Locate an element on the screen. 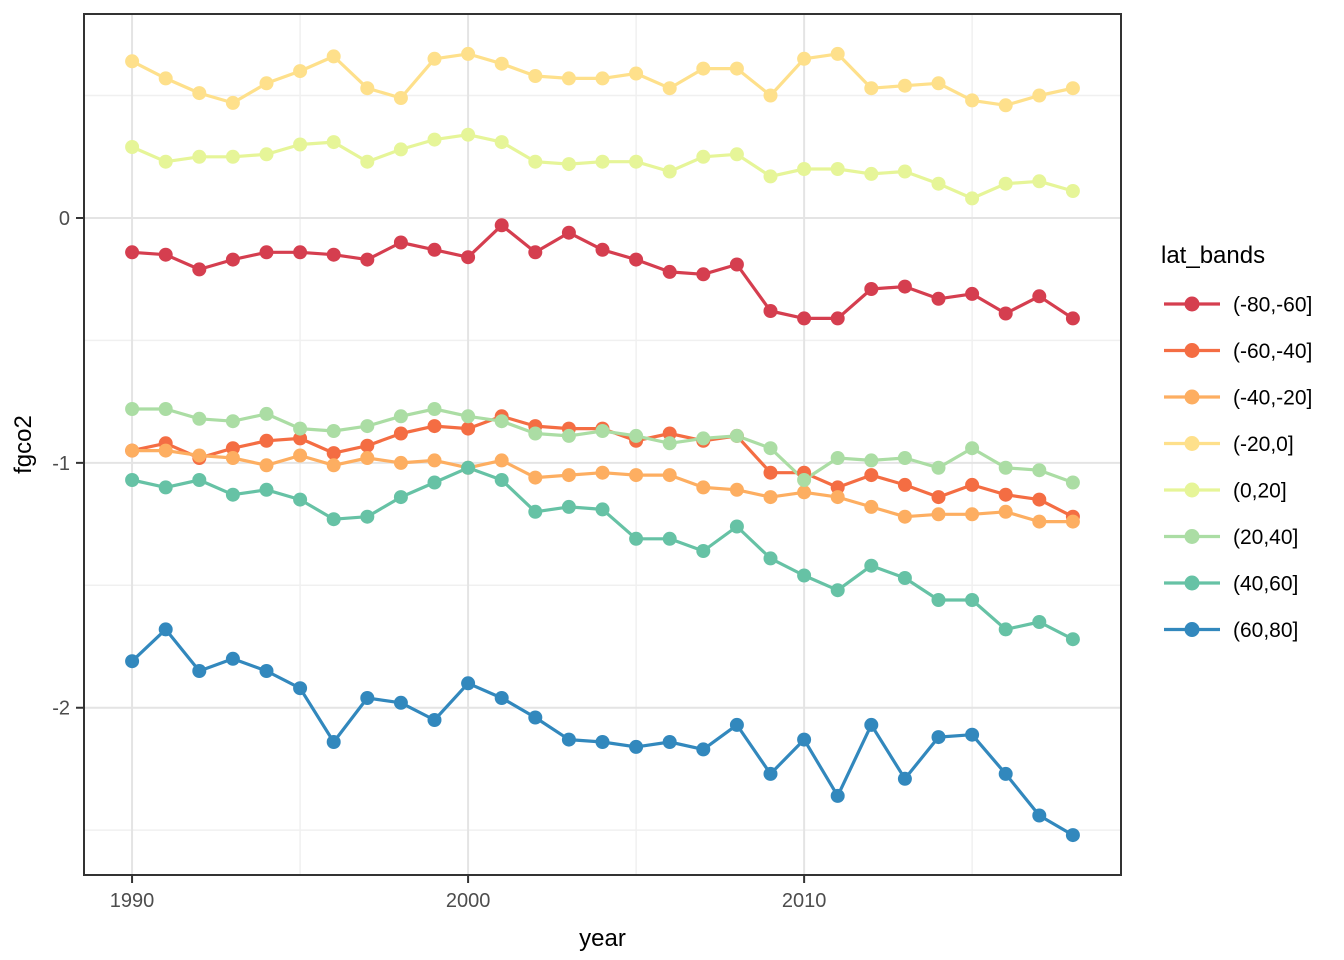 This screenshot has height=960, width=1344. x-tick-label: 1990 is located at coordinates (132, 901).